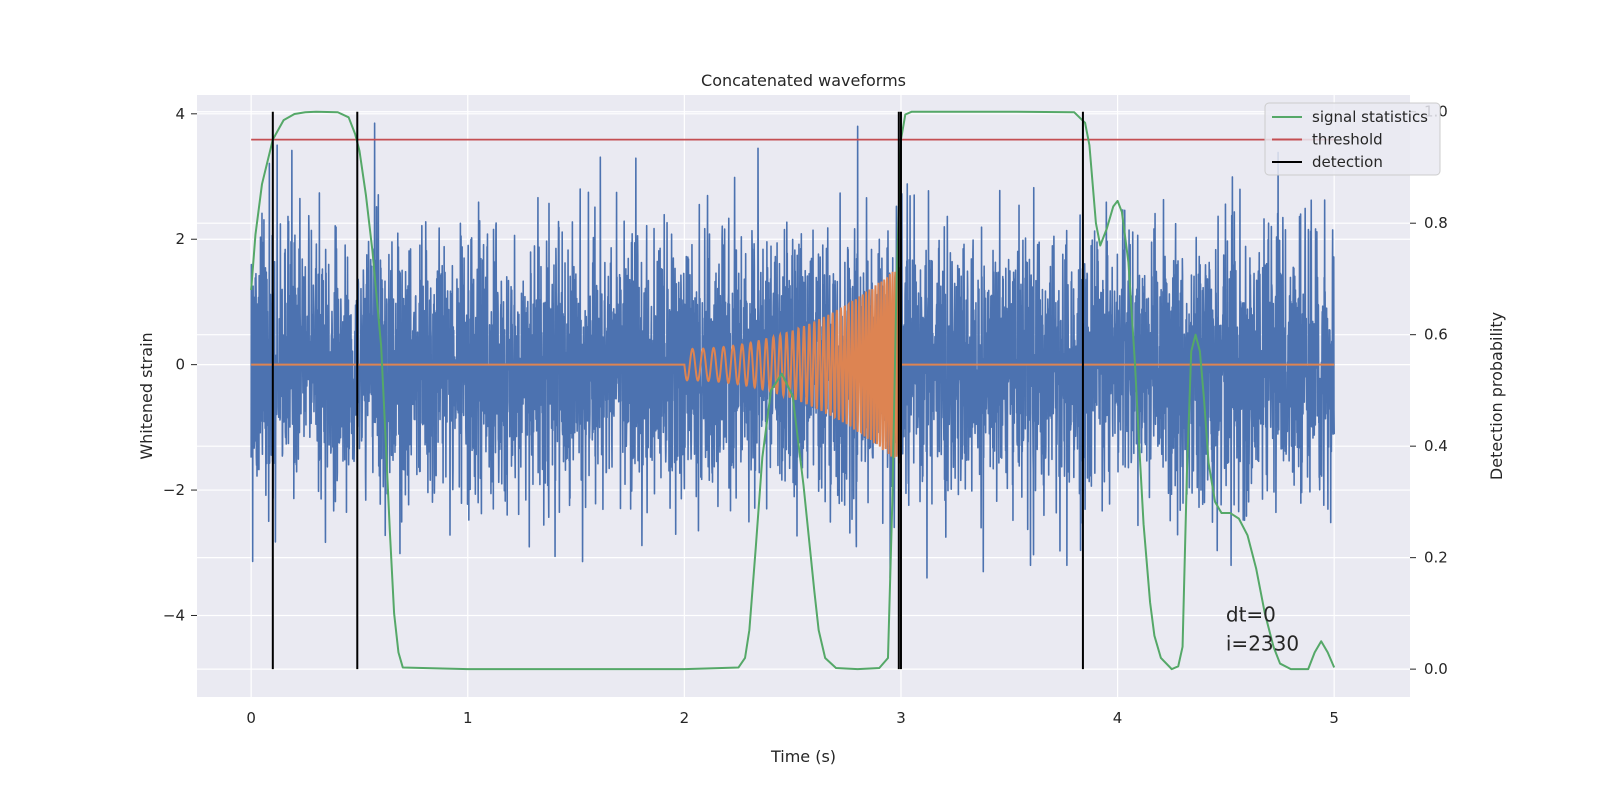  I want to click on x-tick-label: 0, so click(251, 718).